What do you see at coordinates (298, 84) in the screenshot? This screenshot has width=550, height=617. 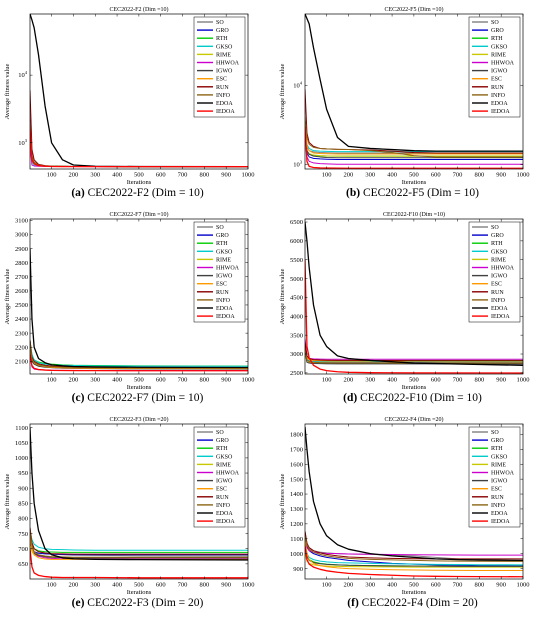 I see `y-tick-label: 10⁴` at bounding box center [298, 84].